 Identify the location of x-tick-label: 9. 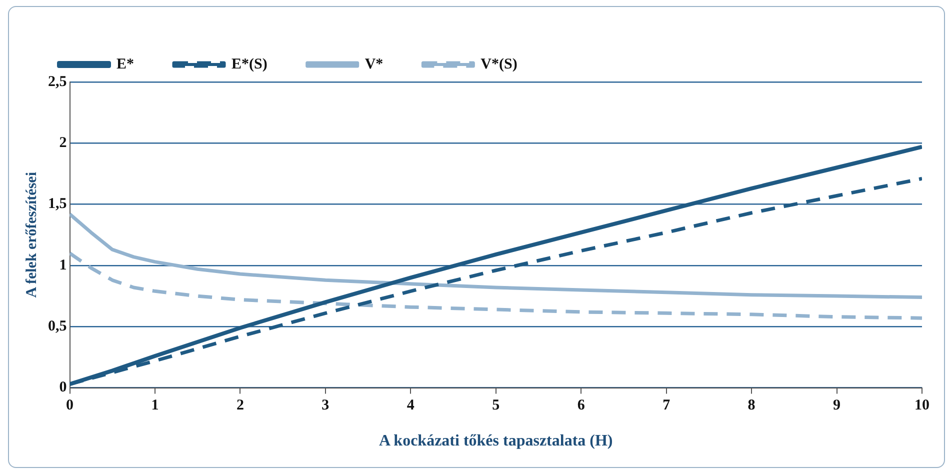
(837, 406).